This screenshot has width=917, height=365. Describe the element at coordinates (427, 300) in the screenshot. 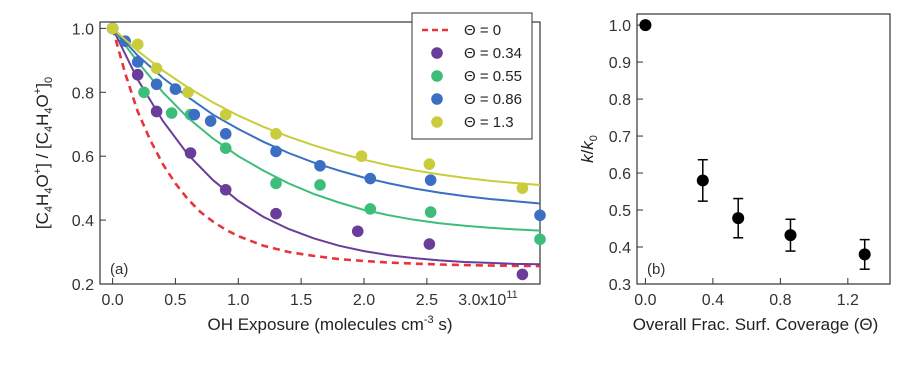

I see `x-tick-label: 2.5` at that location.